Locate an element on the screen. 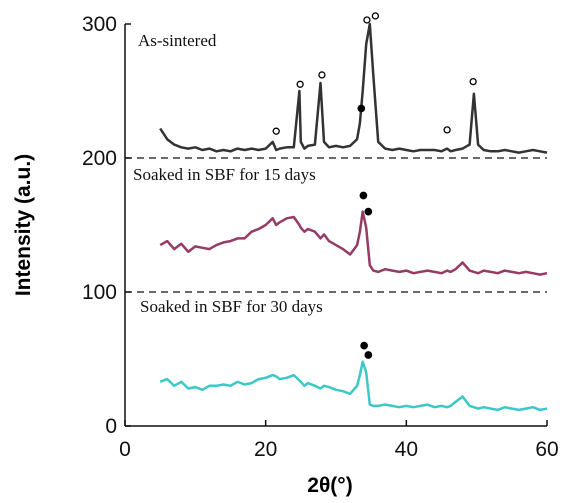  y-axis-label: Intensity (a.u.) is located at coordinates (23, 225).